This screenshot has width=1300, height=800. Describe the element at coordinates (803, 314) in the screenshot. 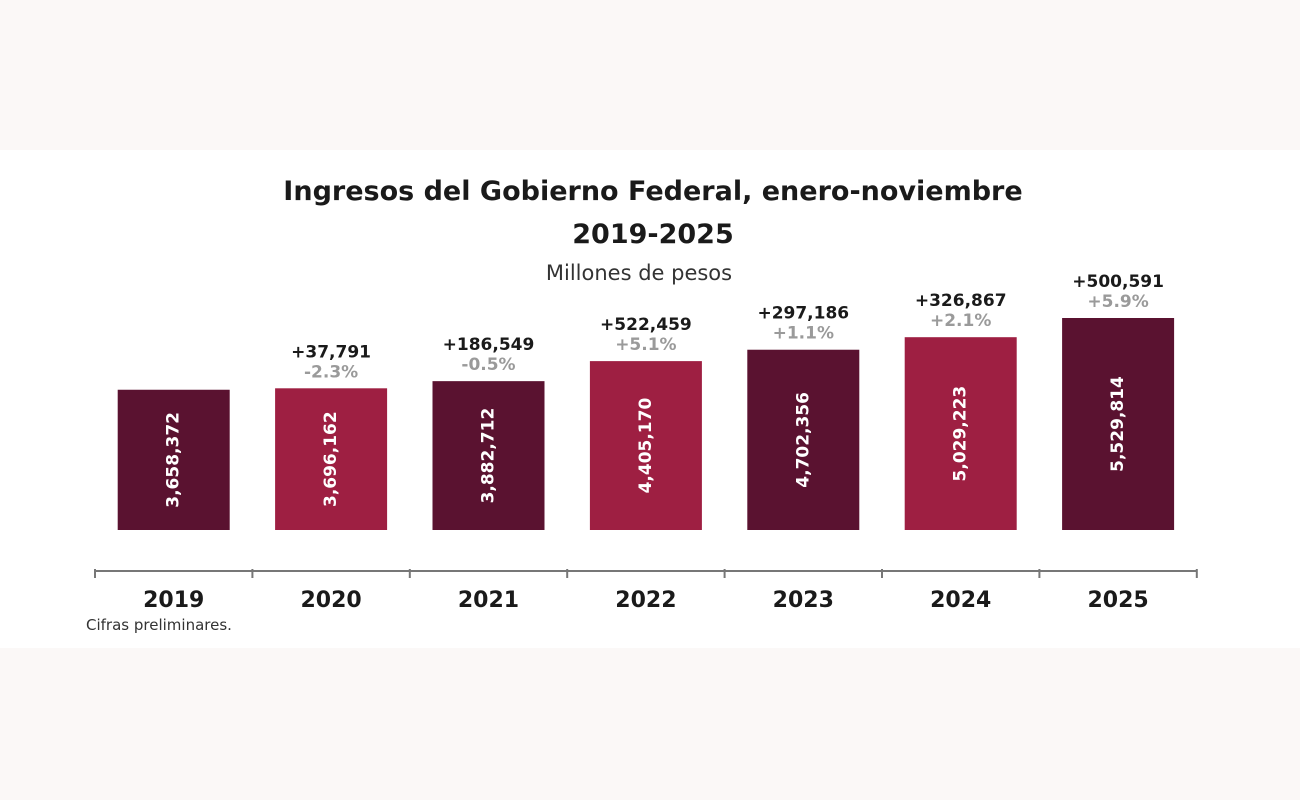

I see `change-label: +297,186` at that location.